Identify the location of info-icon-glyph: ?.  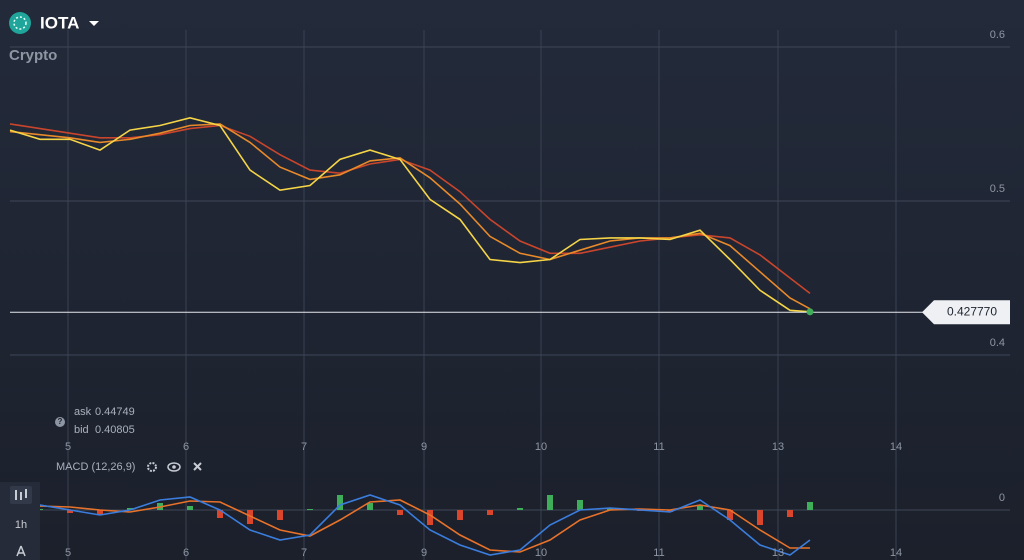
(60, 421).